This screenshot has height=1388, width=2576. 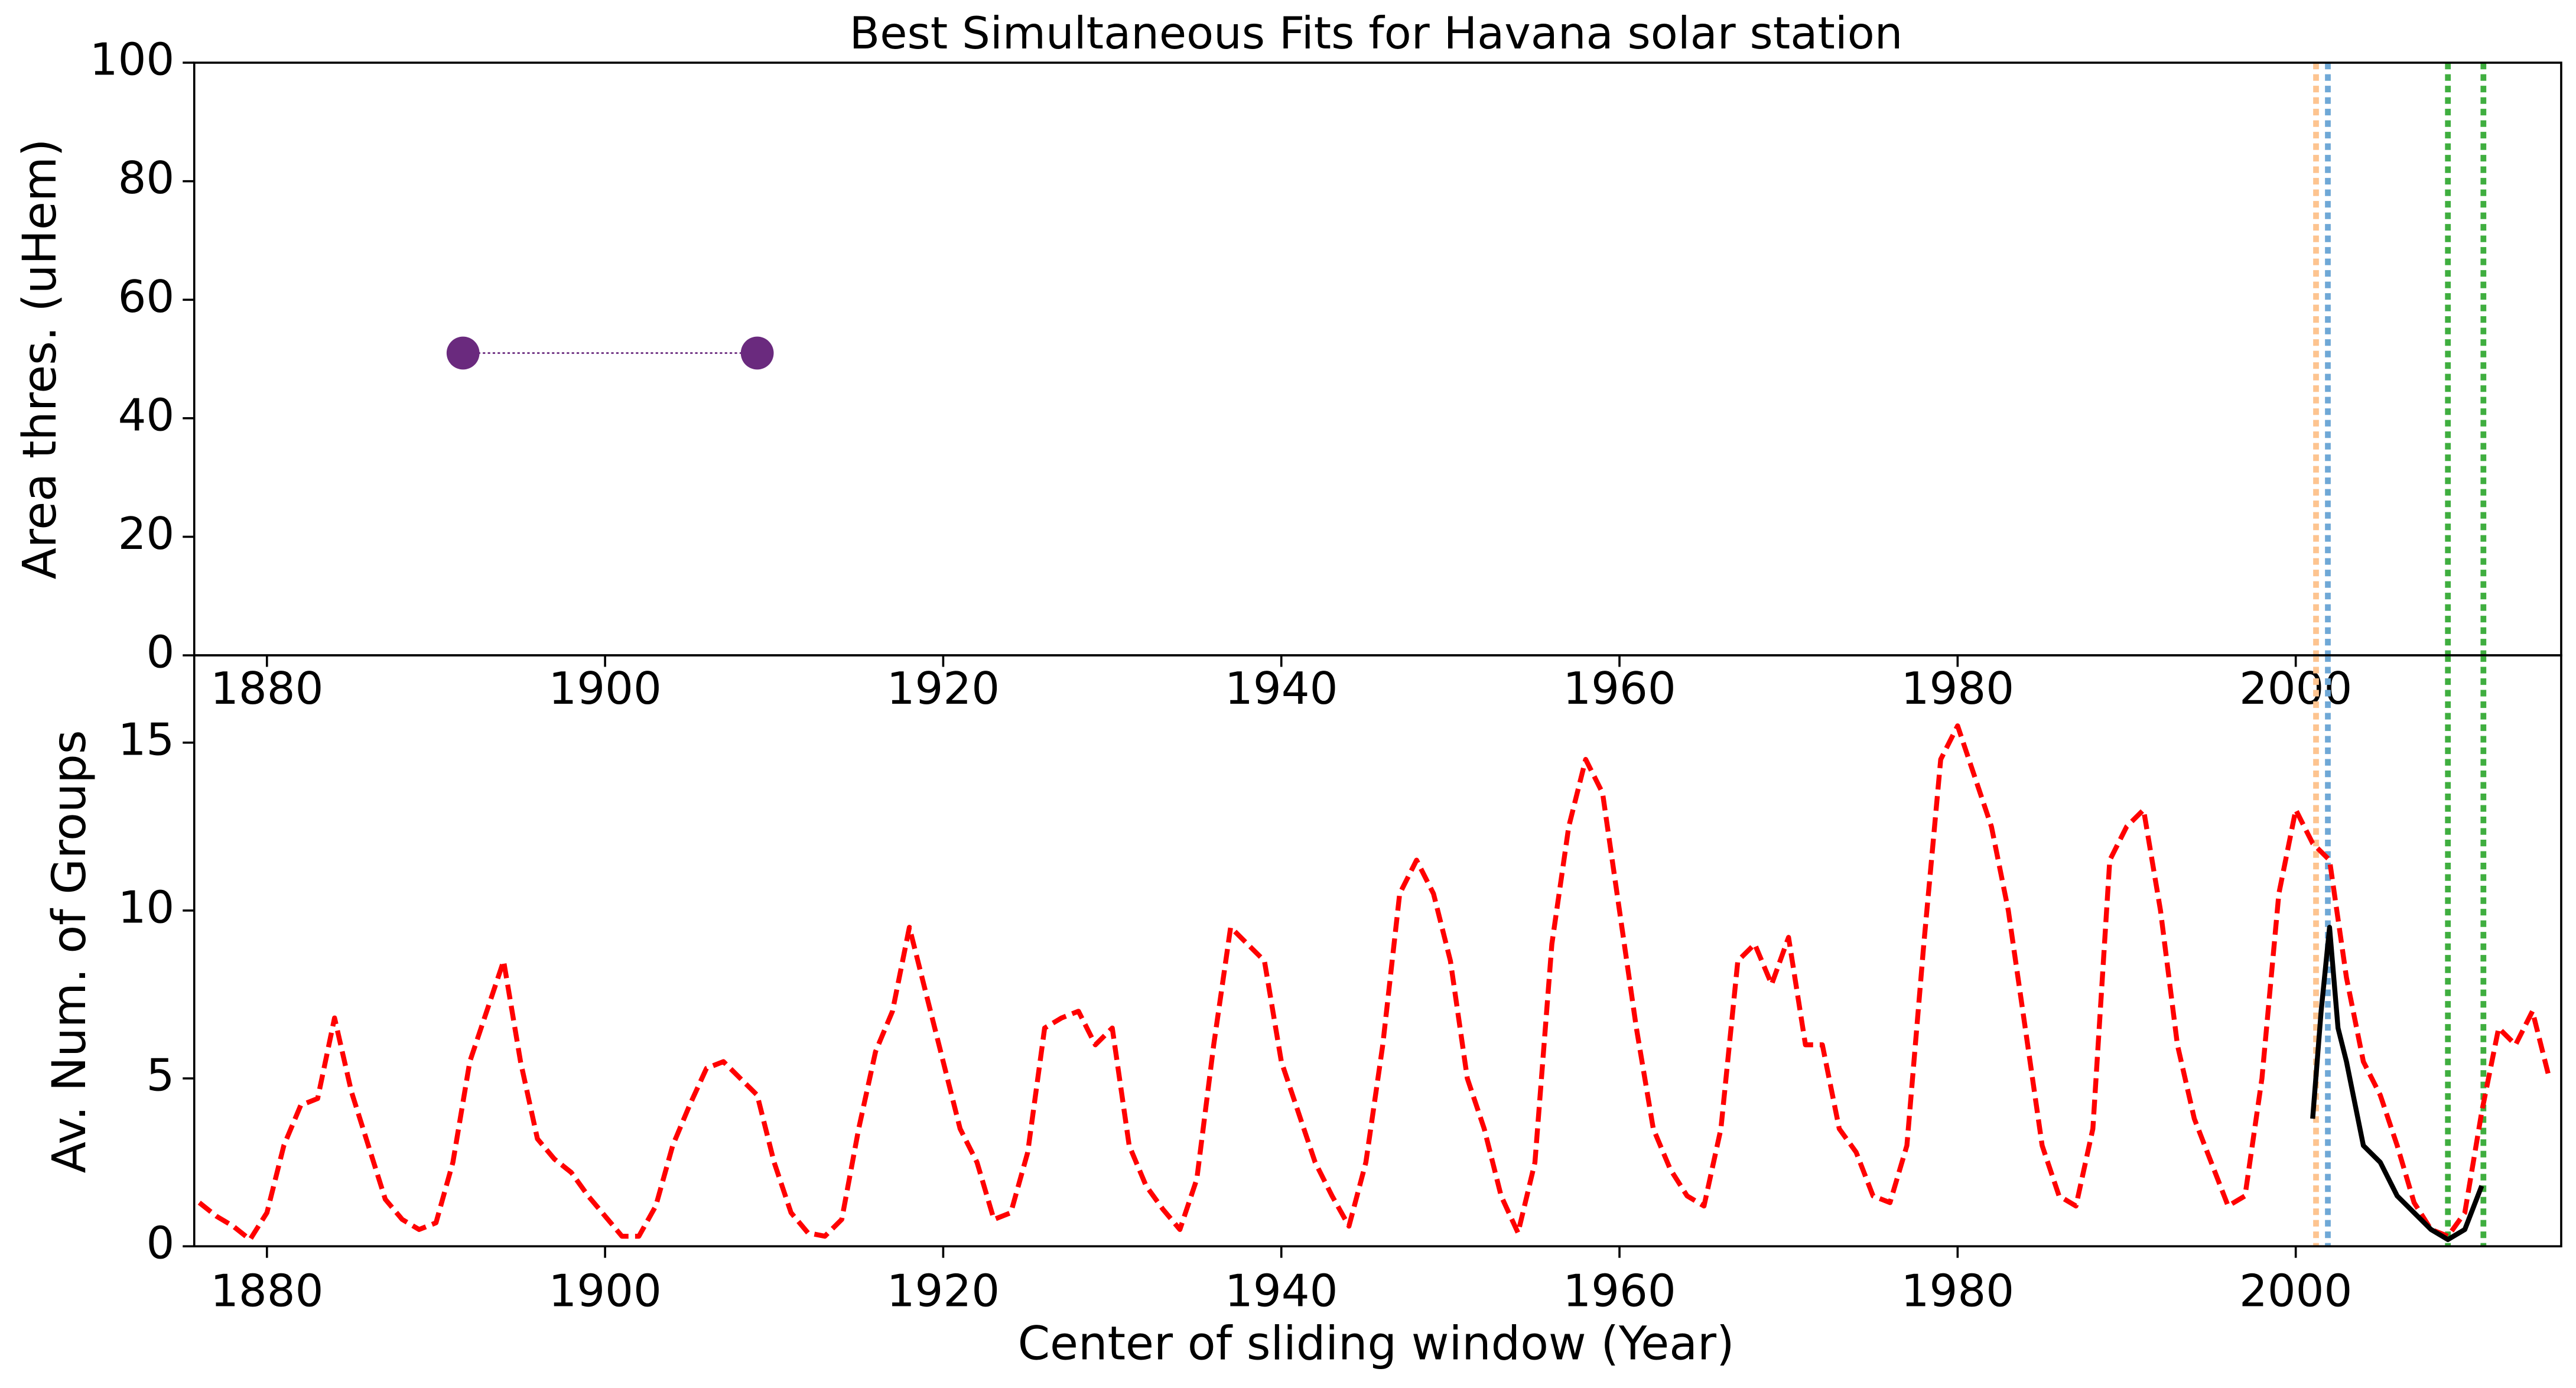 I want to click on y-tick-label: 5, so click(x=160, y=1075).